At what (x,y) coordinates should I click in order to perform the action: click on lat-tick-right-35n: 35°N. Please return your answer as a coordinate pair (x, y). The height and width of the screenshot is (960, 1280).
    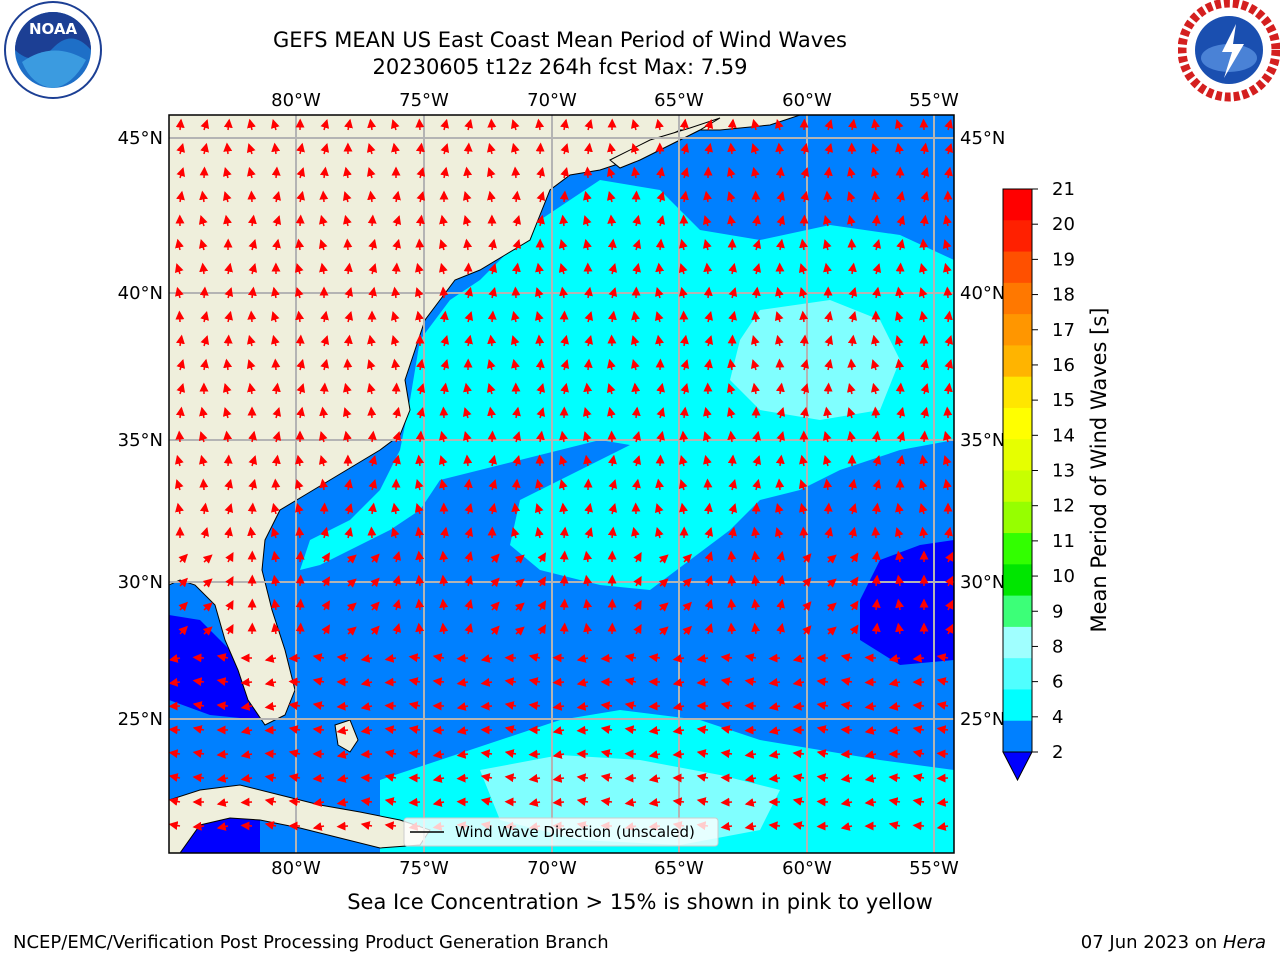
    Looking at the image, I should click on (982, 440).